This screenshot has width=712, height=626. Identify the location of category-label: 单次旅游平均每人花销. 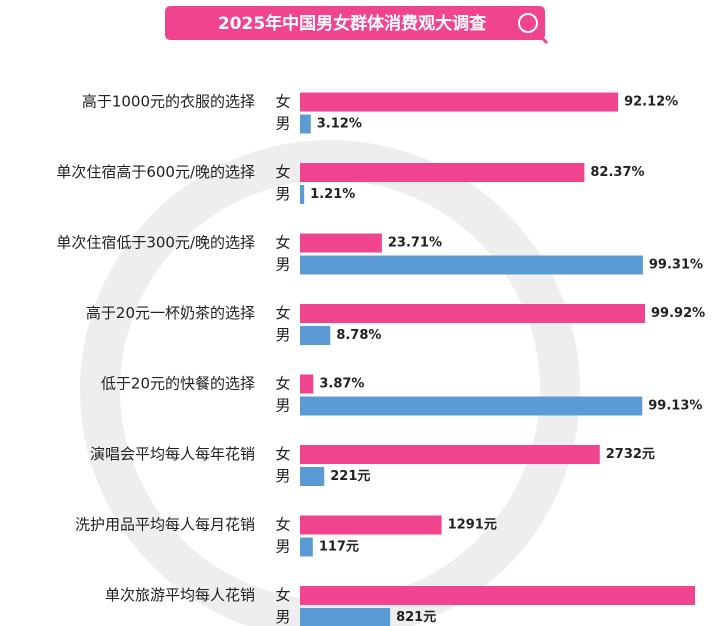
(180, 595).